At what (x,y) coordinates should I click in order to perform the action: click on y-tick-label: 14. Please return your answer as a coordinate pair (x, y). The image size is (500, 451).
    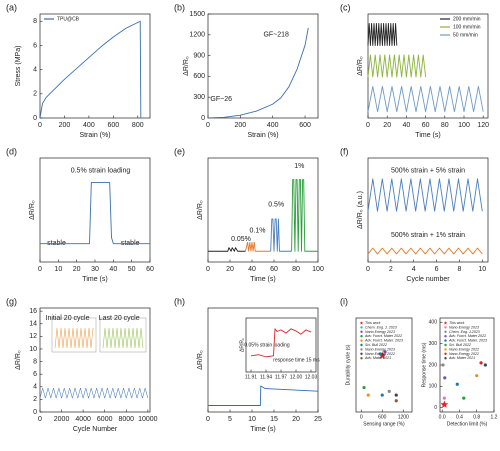
    Looking at the image, I should click on (33, 324).